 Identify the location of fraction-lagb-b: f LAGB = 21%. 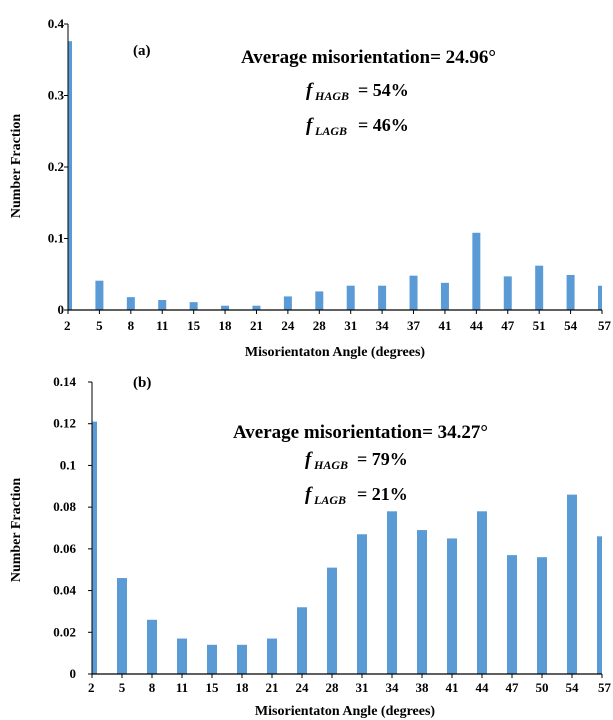
(356, 495).